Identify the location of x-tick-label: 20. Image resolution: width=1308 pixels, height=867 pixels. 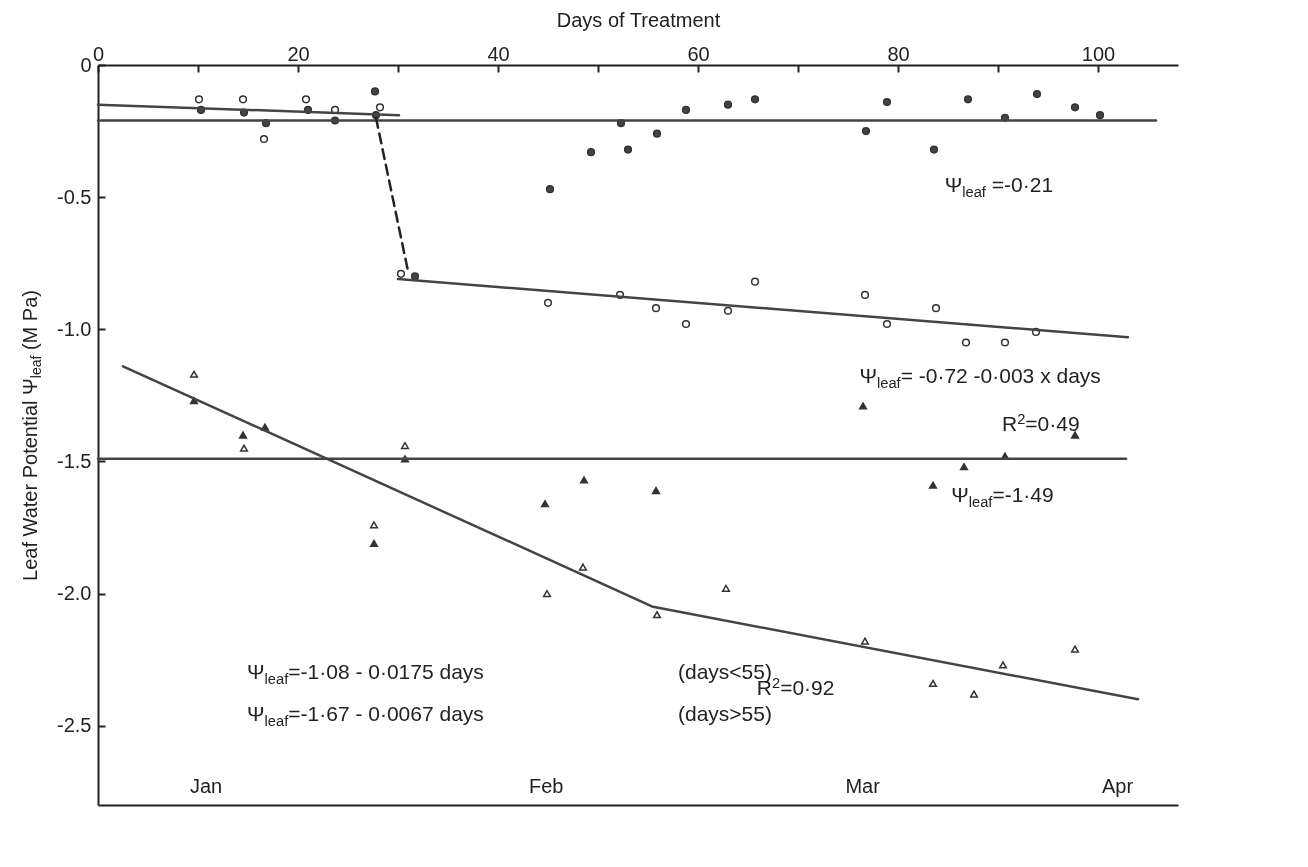
(298, 53).